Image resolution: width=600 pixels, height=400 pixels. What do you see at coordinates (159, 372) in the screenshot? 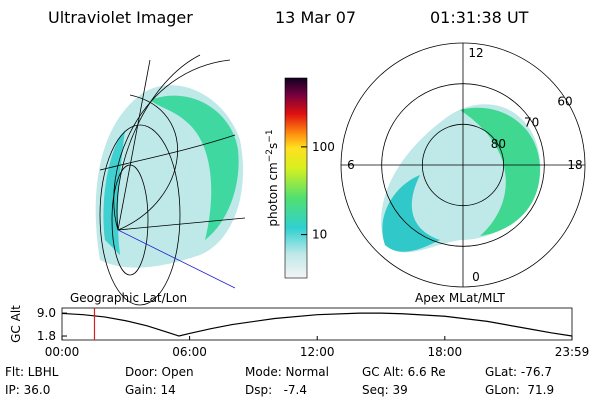
I see `info-field: Door: Open` at bounding box center [159, 372].